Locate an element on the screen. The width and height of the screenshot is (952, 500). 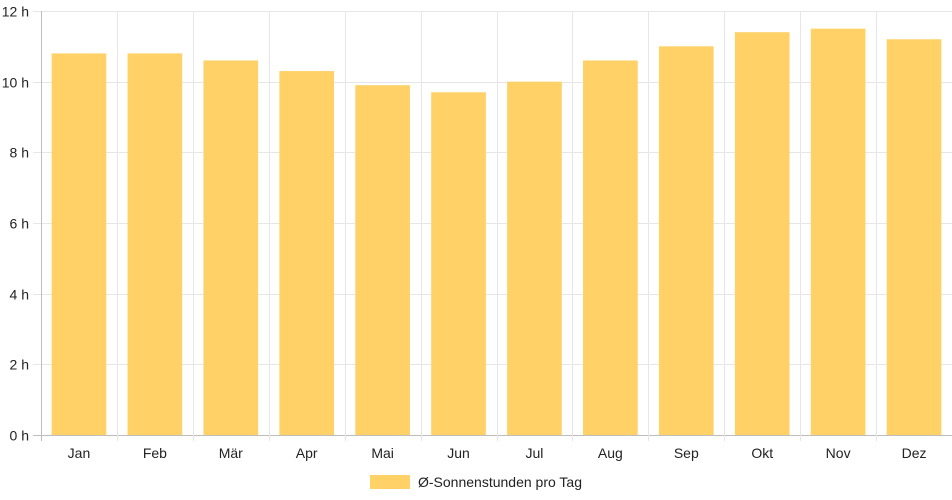
bar-jan is located at coordinates (79, 244).